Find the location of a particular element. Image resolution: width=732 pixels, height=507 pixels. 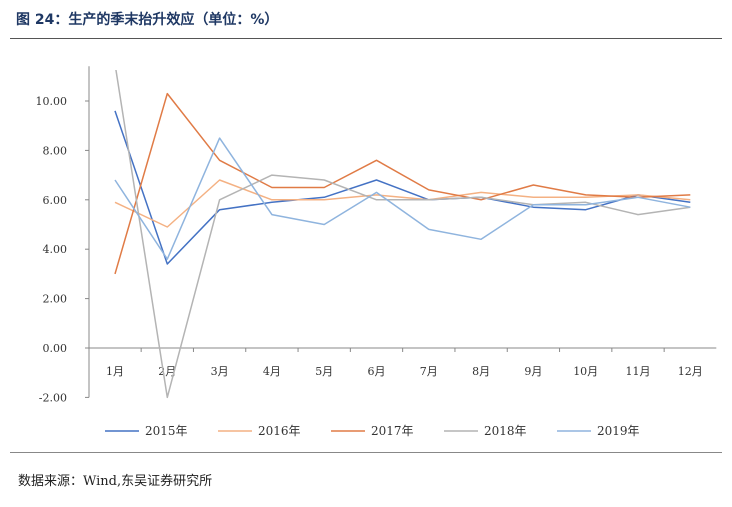

x-tick-label: 12月 is located at coordinates (690, 371).